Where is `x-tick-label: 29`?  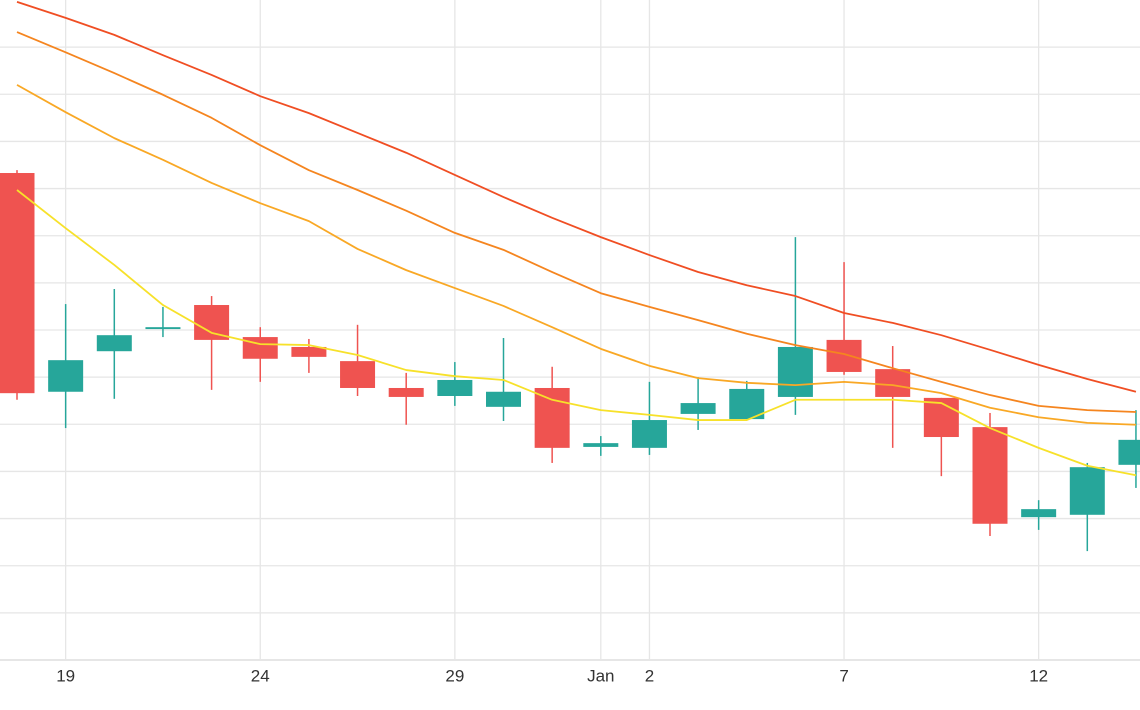 x-tick-label: 29 is located at coordinates (454, 675).